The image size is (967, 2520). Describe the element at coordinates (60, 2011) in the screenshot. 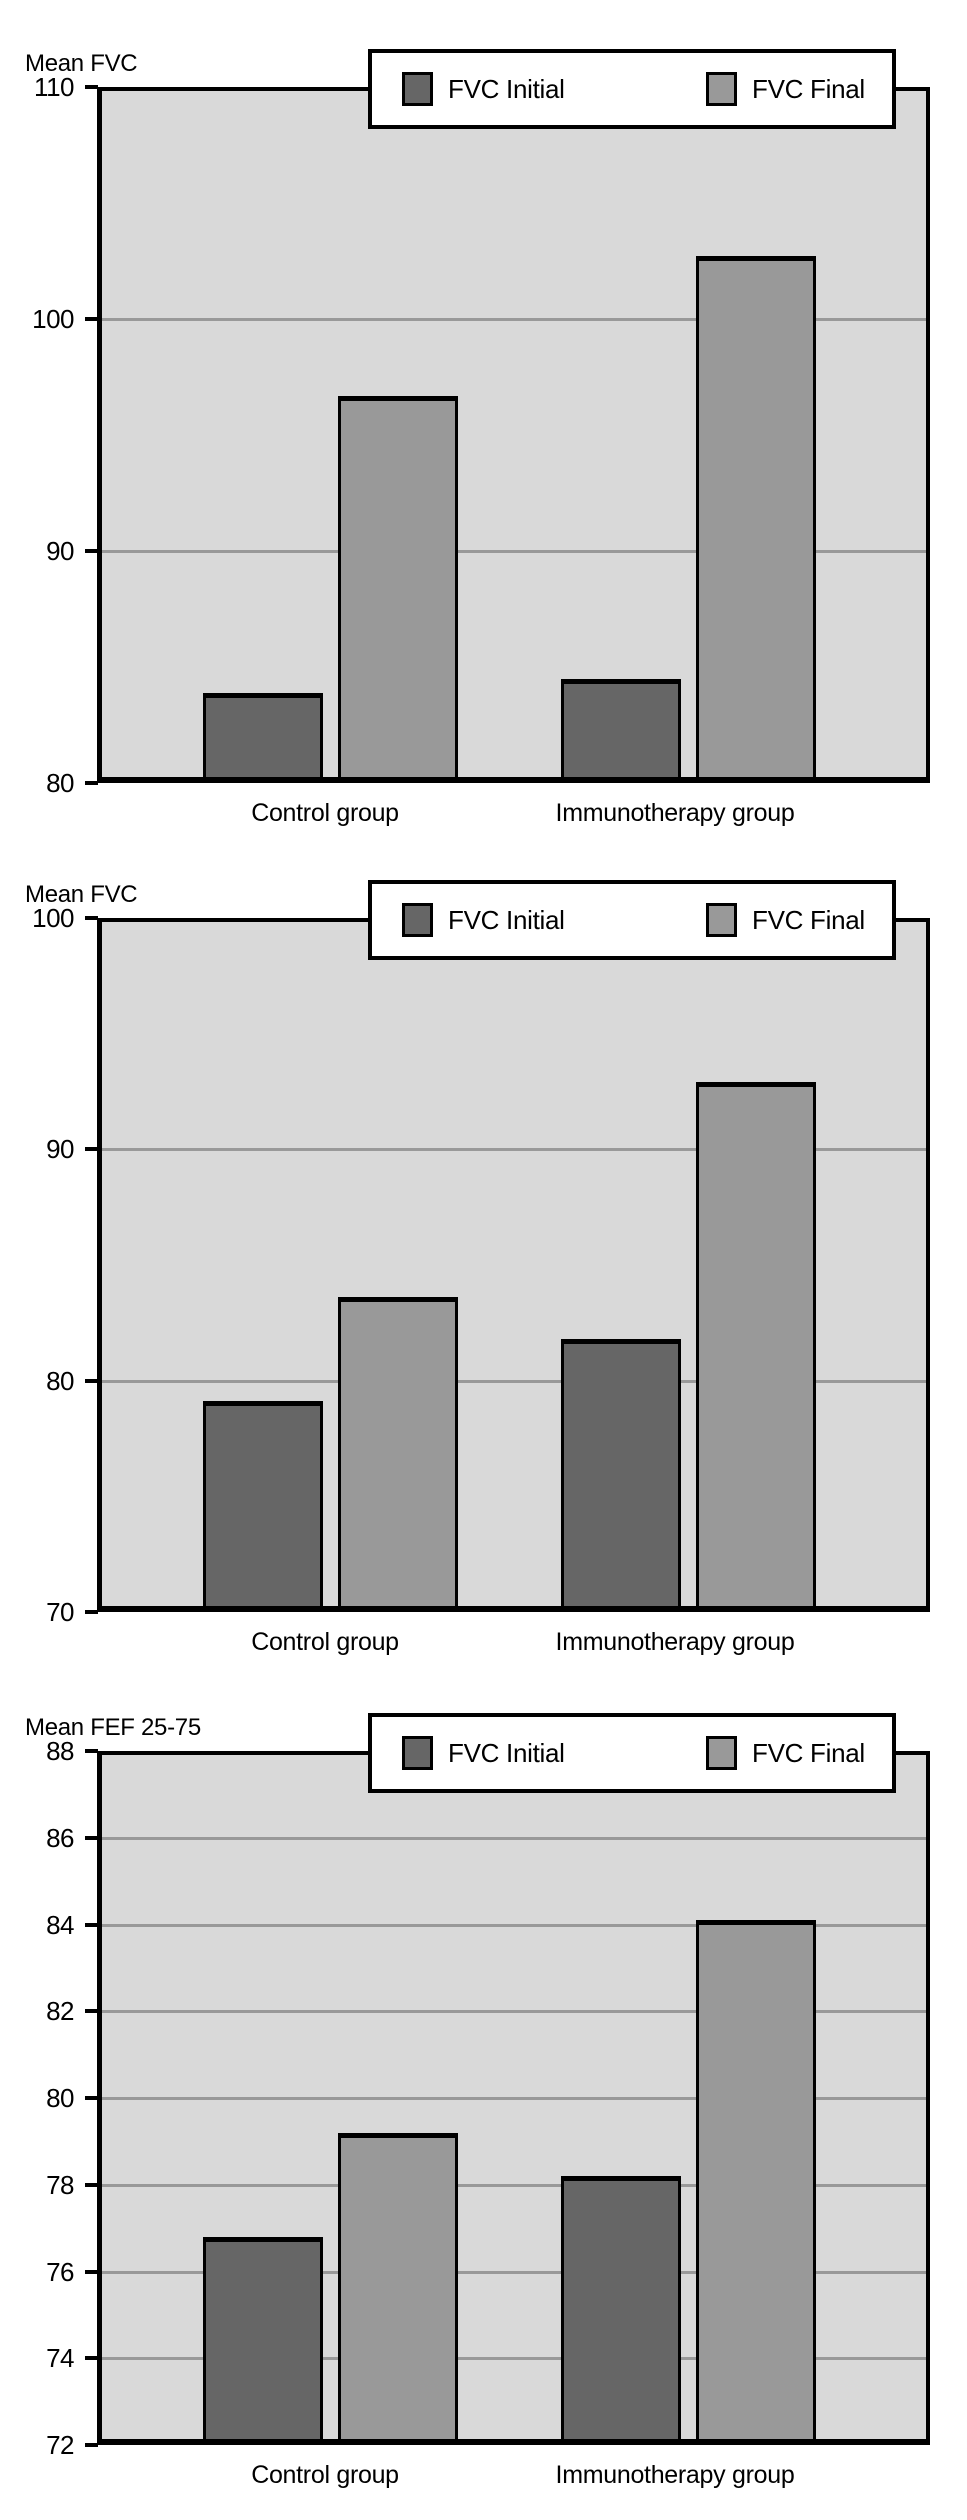

I see `y-tick-label: 82` at that location.